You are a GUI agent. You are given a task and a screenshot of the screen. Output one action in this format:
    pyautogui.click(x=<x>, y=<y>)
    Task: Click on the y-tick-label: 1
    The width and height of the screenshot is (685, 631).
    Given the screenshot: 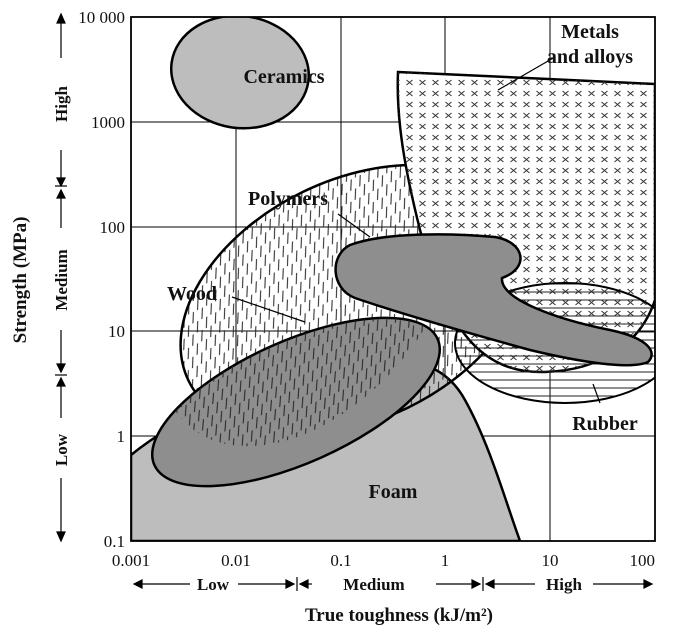 What is the action you would take?
    pyautogui.click(x=121, y=436)
    